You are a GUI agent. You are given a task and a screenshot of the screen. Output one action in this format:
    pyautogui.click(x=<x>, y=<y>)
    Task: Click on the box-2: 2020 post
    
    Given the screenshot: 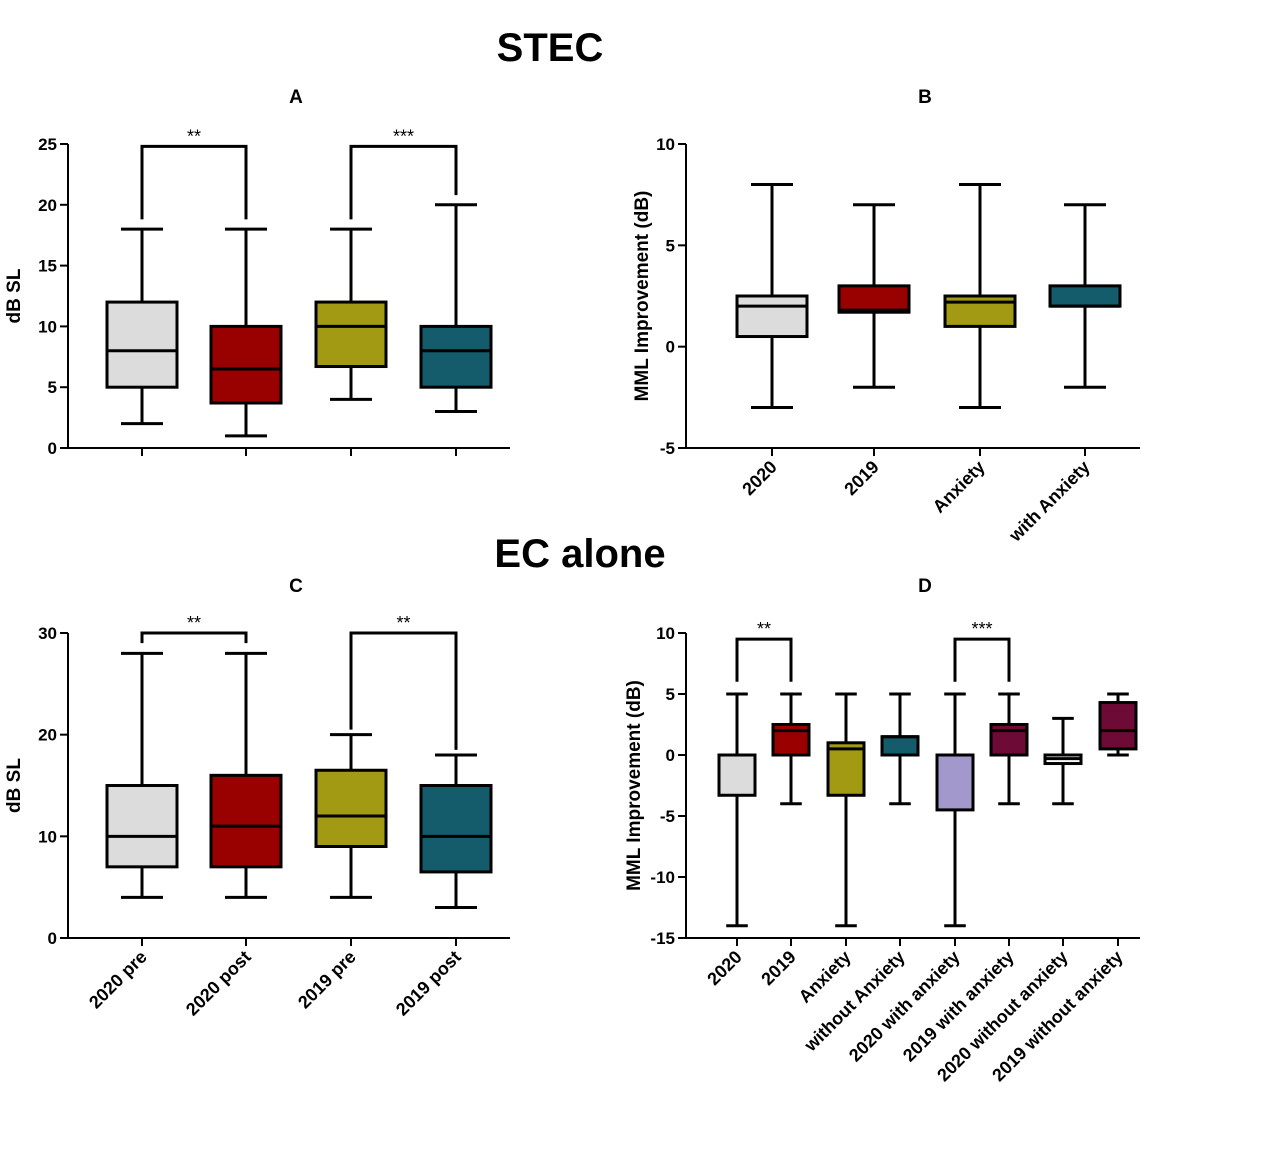 What is the action you would take?
    pyautogui.click(x=232, y=835)
    